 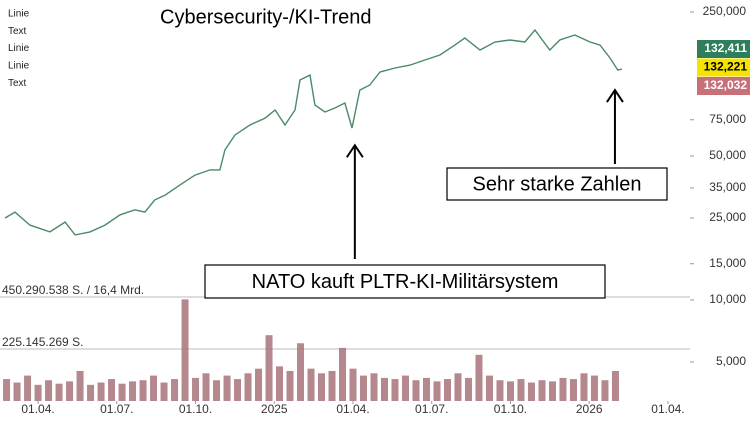 I want to click on y-tick-label: 50,000, so click(x=727, y=155).